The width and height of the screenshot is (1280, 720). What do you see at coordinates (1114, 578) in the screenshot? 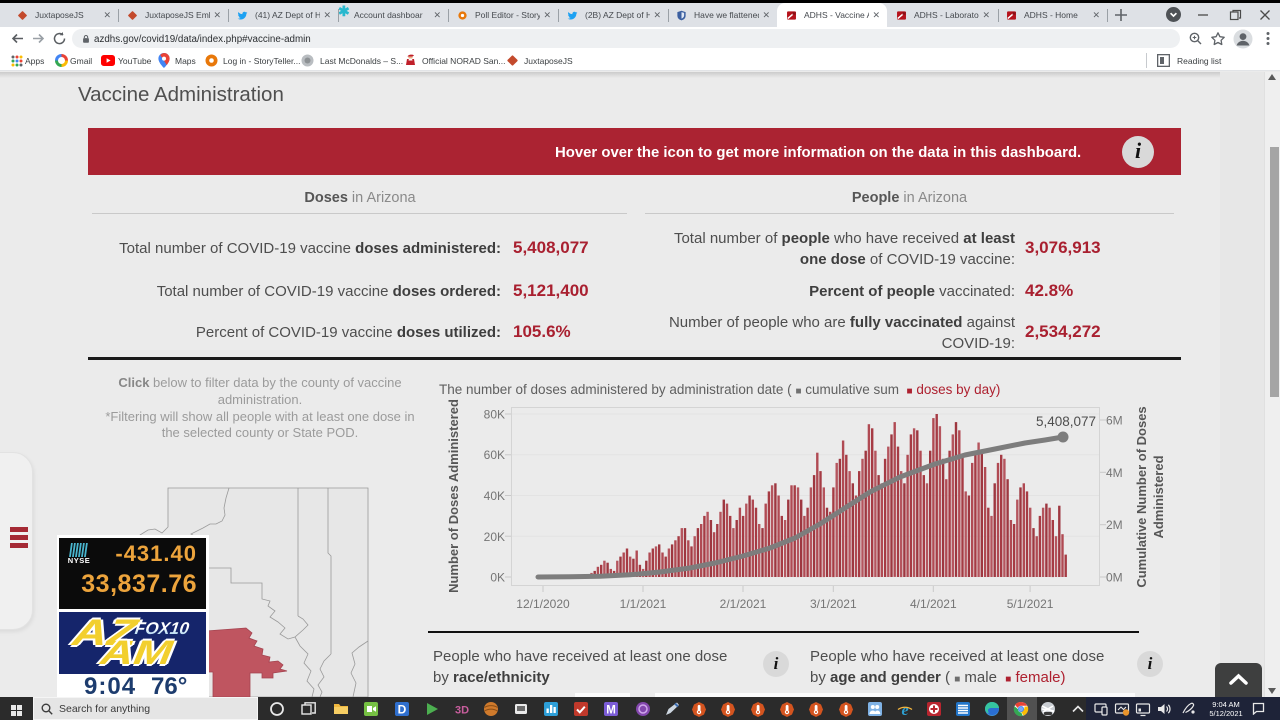
I see `svg-text: 0M` at bounding box center [1114, 578].